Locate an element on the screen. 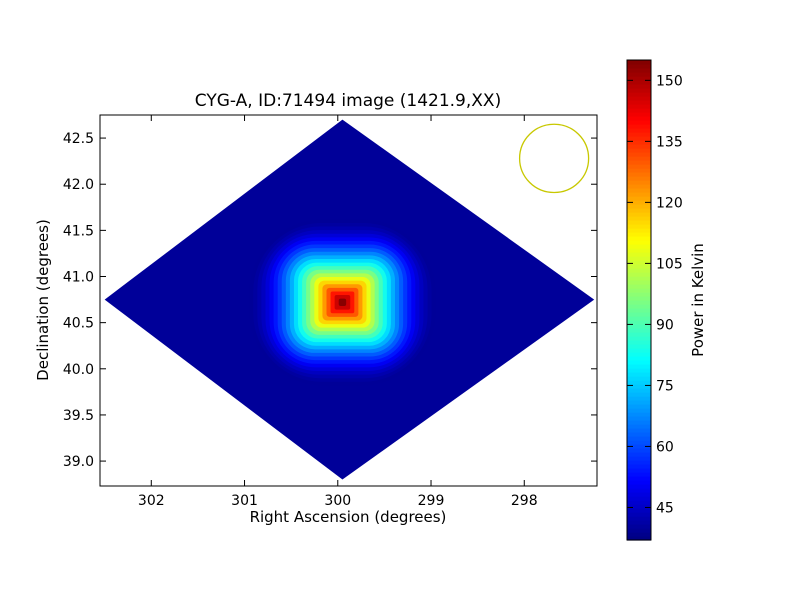 This screenshot has width=800, height=600. colorbar-frame is located at coordinates (639, 300).